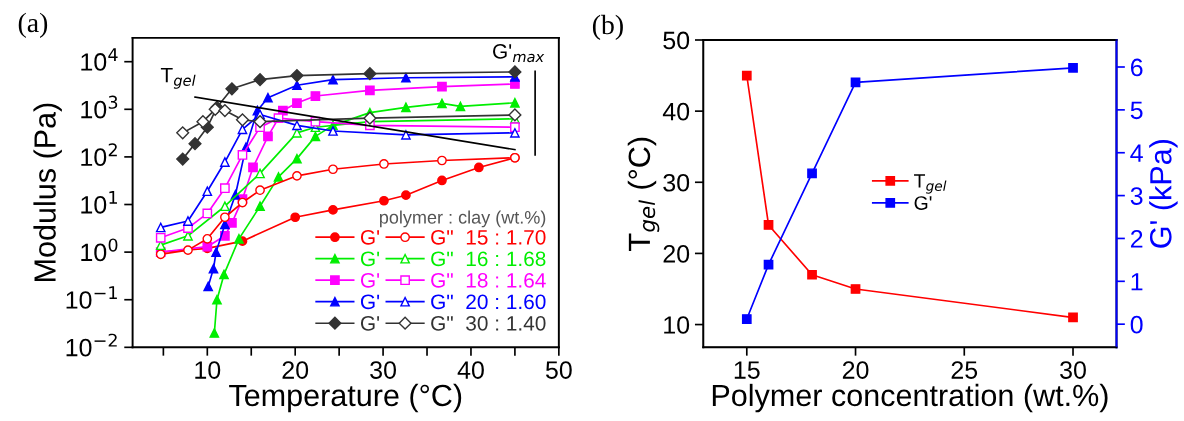  I want to click on legend-label: G" 16 : 1.68, so click(488, 259).